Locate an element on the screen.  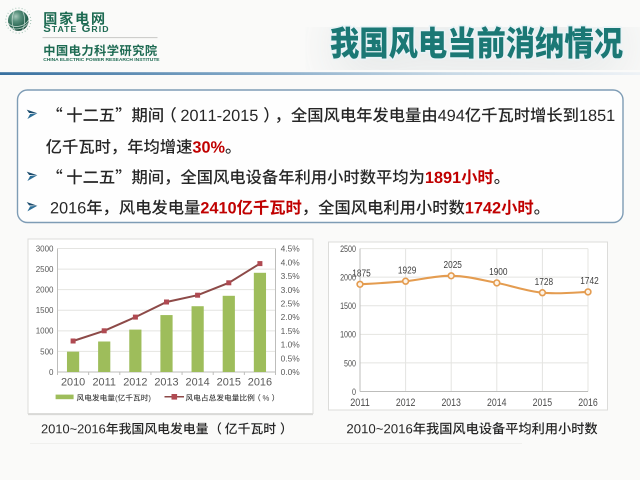
svg-text: 1875 is located at coordinates (361, 274).